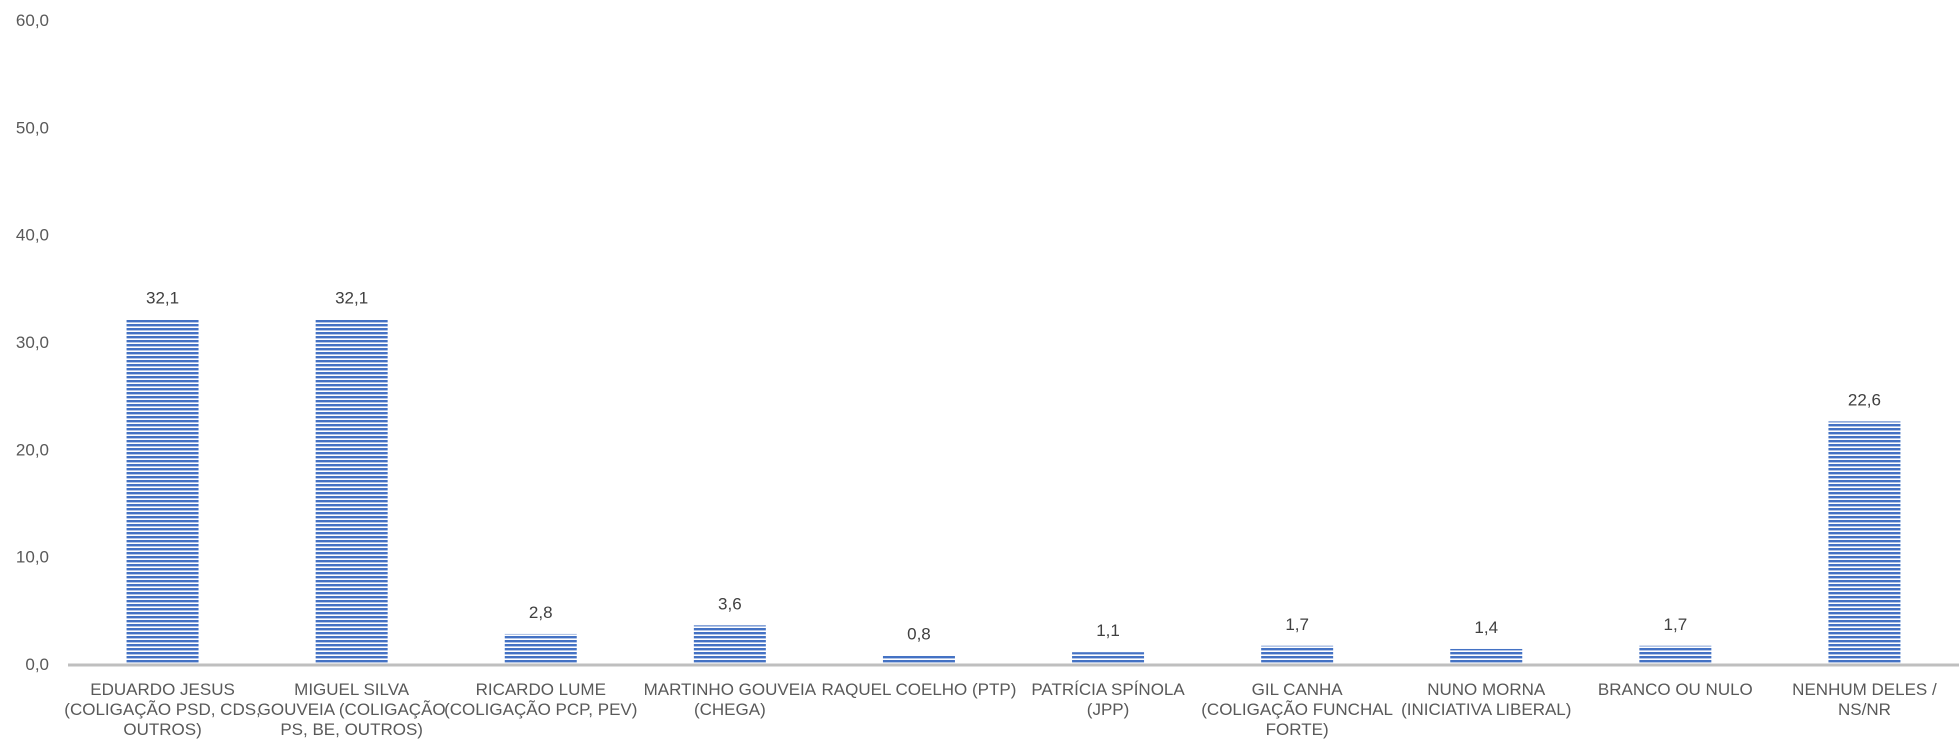  I want to click on category-label: NENHUM DELES / NS/NR, so click(1864, 699).